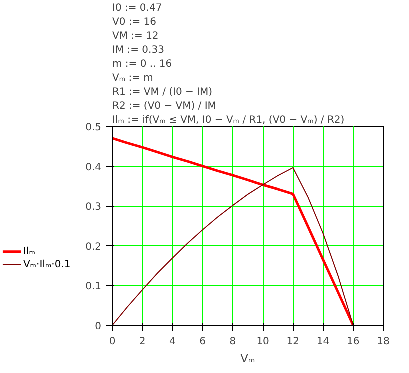 The height and width of the screenshot is (373, 409). What do you see at coordinates (94, 287) in the screenshot?
I see `y-tick-label: 0.1` at bounding box center [94, 287].